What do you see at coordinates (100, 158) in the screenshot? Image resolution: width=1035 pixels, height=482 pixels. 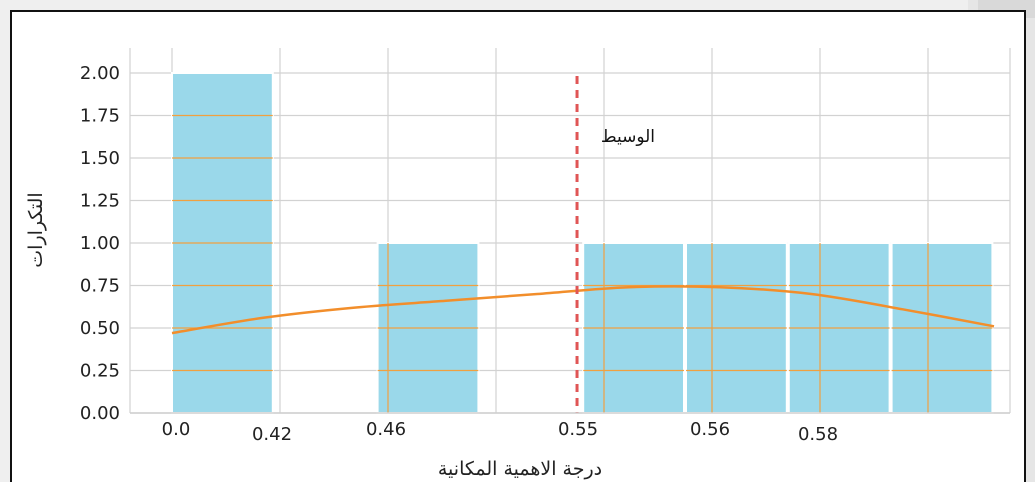 I see `y-tick-label: 1.50` at bounding box center [100, 158].